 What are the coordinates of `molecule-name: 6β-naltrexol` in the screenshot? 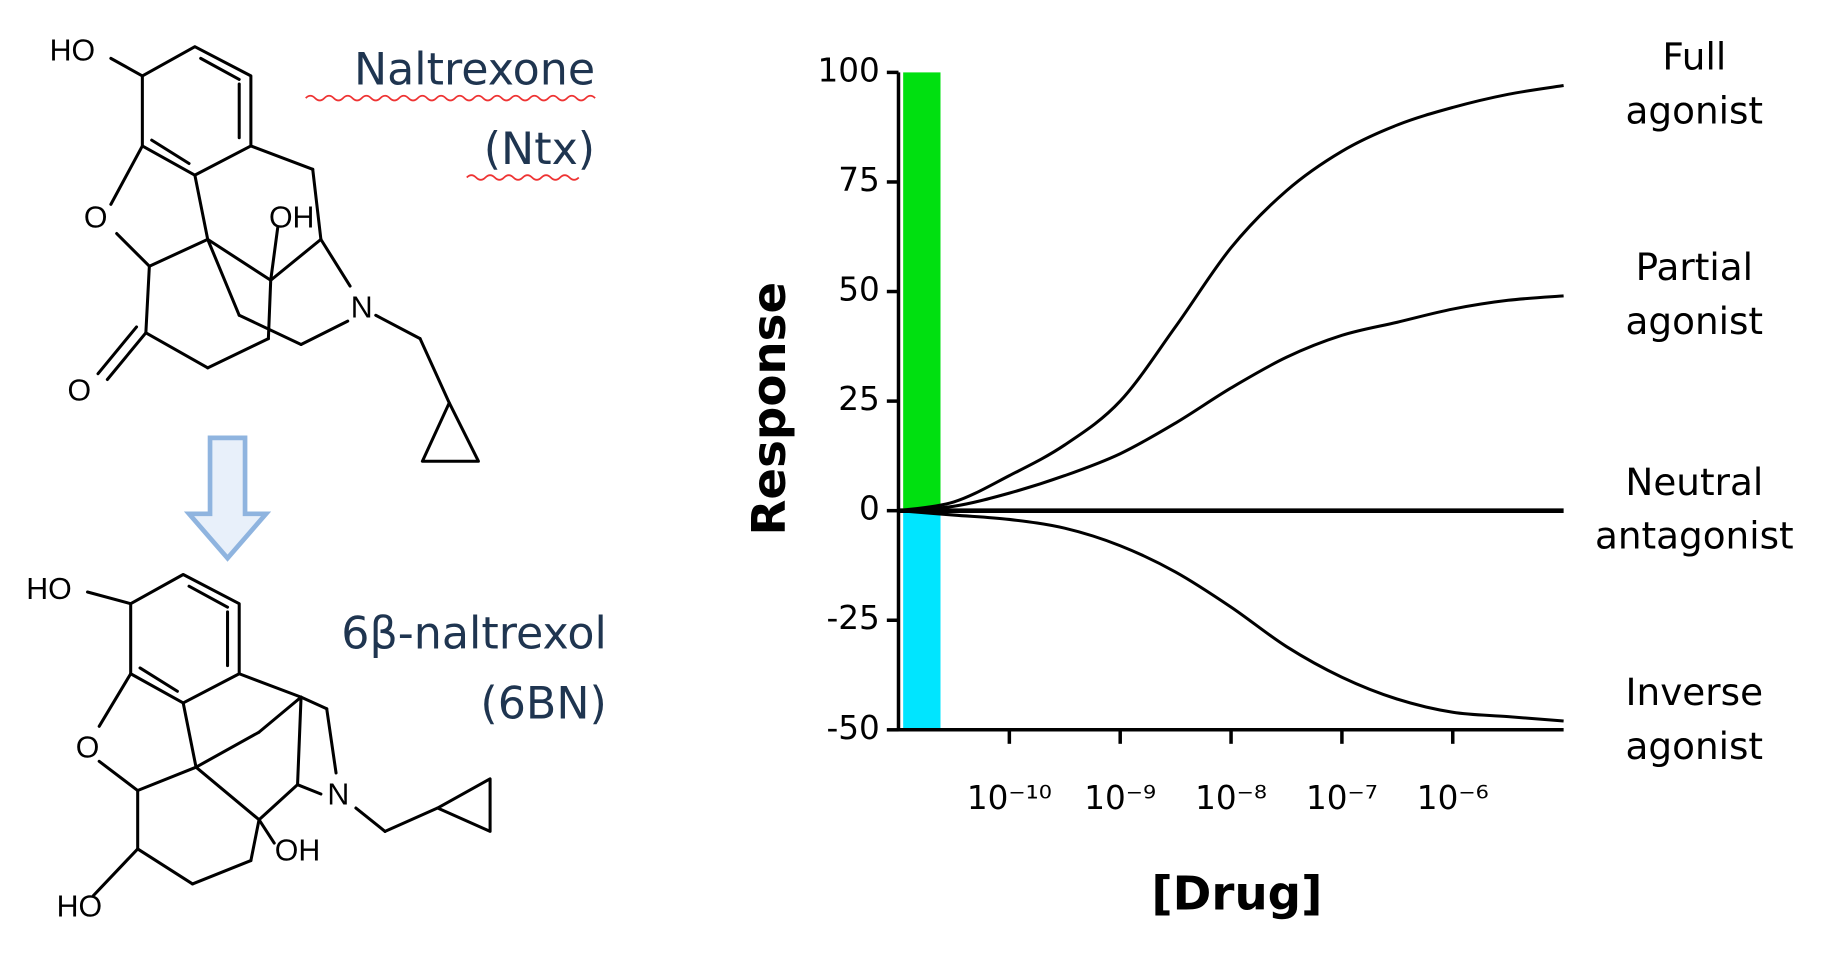 It's located at (474, 633).